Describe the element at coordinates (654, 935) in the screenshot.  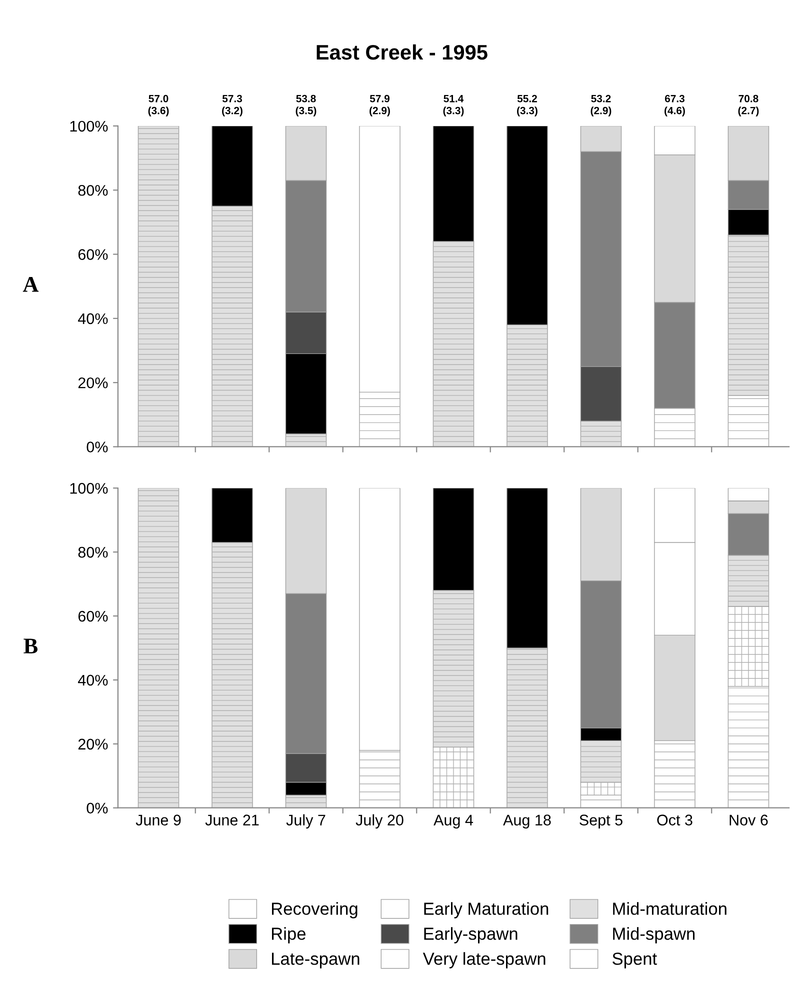
I see `legend-label: Mid-spawn` at that location.